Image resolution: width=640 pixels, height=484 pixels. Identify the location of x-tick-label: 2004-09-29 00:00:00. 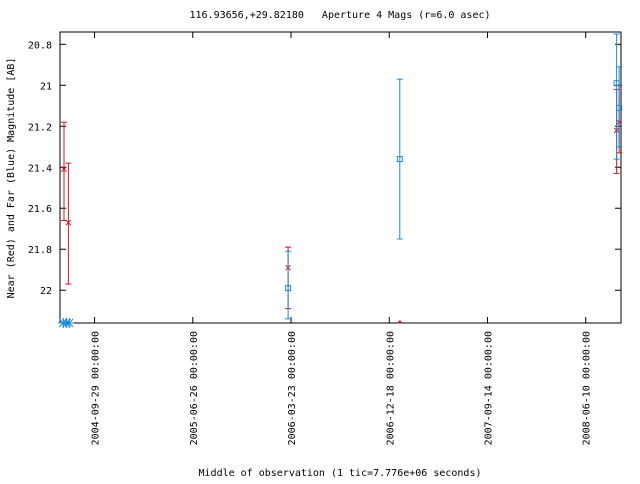
(96, 388).